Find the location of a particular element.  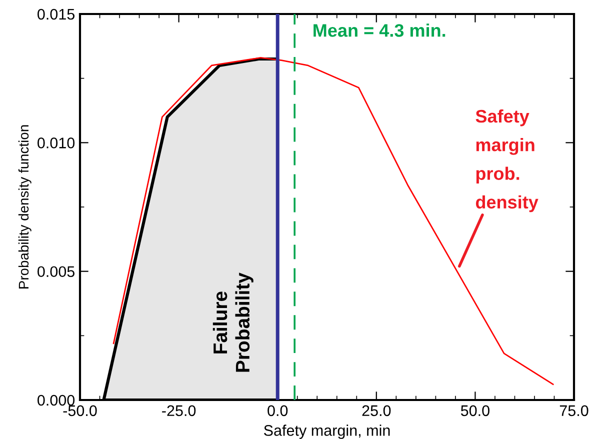

y-axis-title: Probability density function is located at coordinates (25, 206).